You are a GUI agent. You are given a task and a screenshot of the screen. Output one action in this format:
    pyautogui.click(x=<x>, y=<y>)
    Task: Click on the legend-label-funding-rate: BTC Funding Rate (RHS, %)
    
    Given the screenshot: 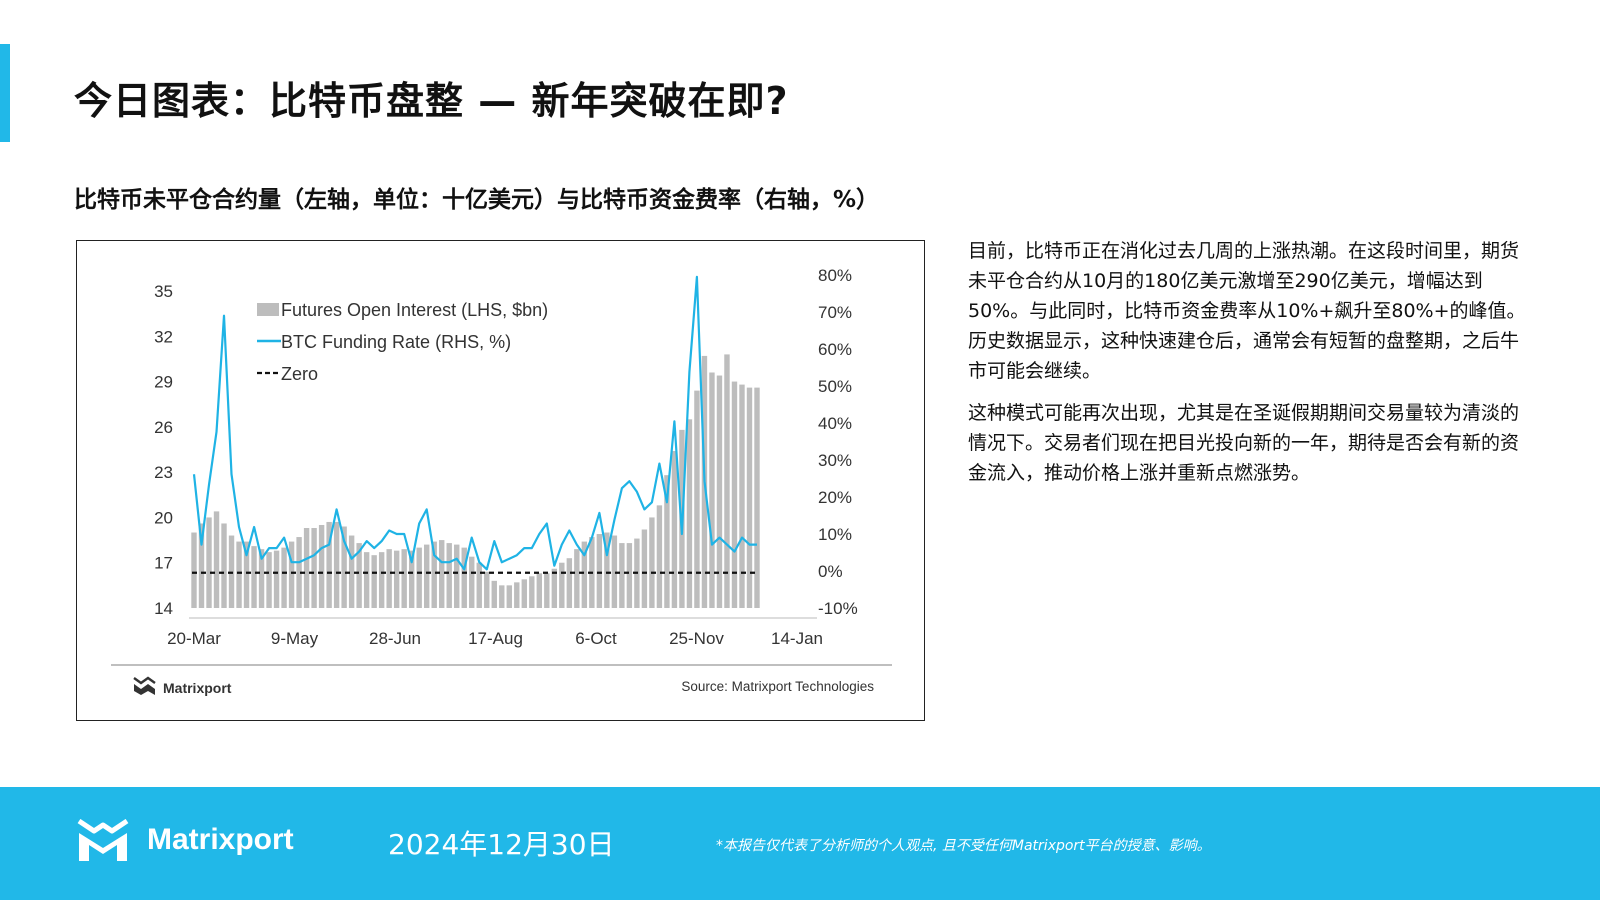 What is the action you would take?
    pyautogui.click(x=396, y=342)
    